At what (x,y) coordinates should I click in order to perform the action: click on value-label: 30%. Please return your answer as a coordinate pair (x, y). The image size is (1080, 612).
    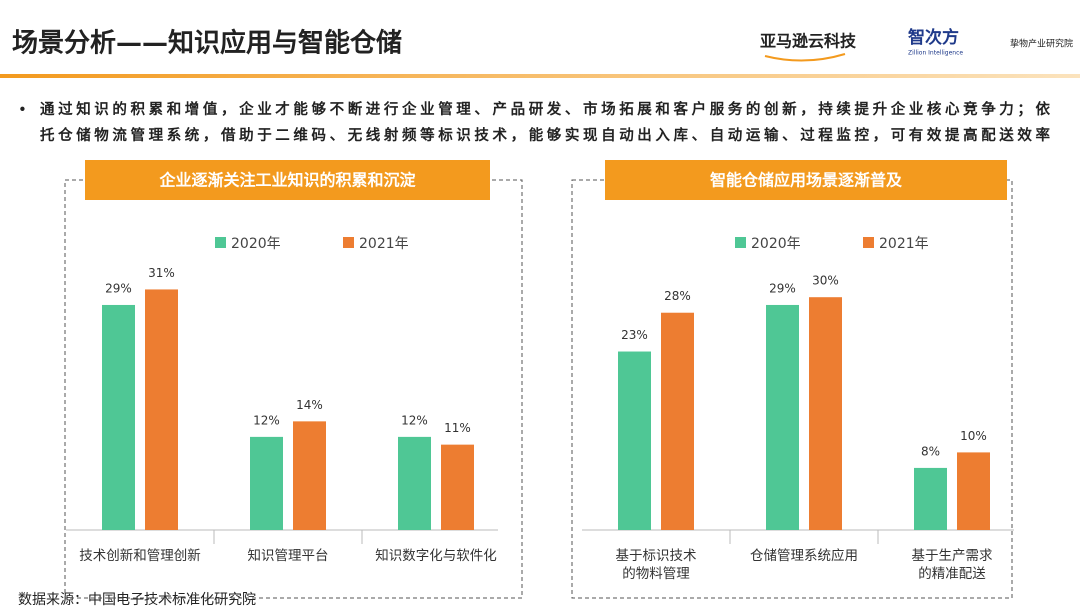
    Looking at the image, I should click on (825, 281).